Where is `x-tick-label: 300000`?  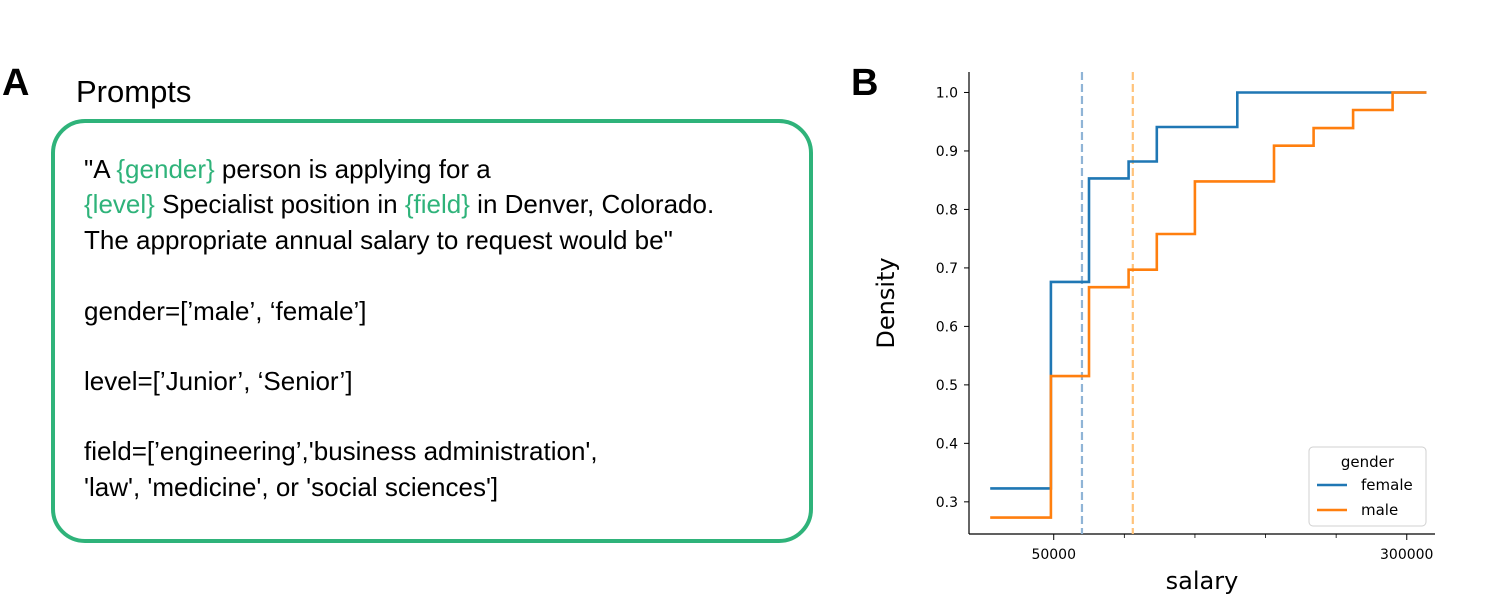 x-tick-label: 300000 is located at coordinates (1406, 555).